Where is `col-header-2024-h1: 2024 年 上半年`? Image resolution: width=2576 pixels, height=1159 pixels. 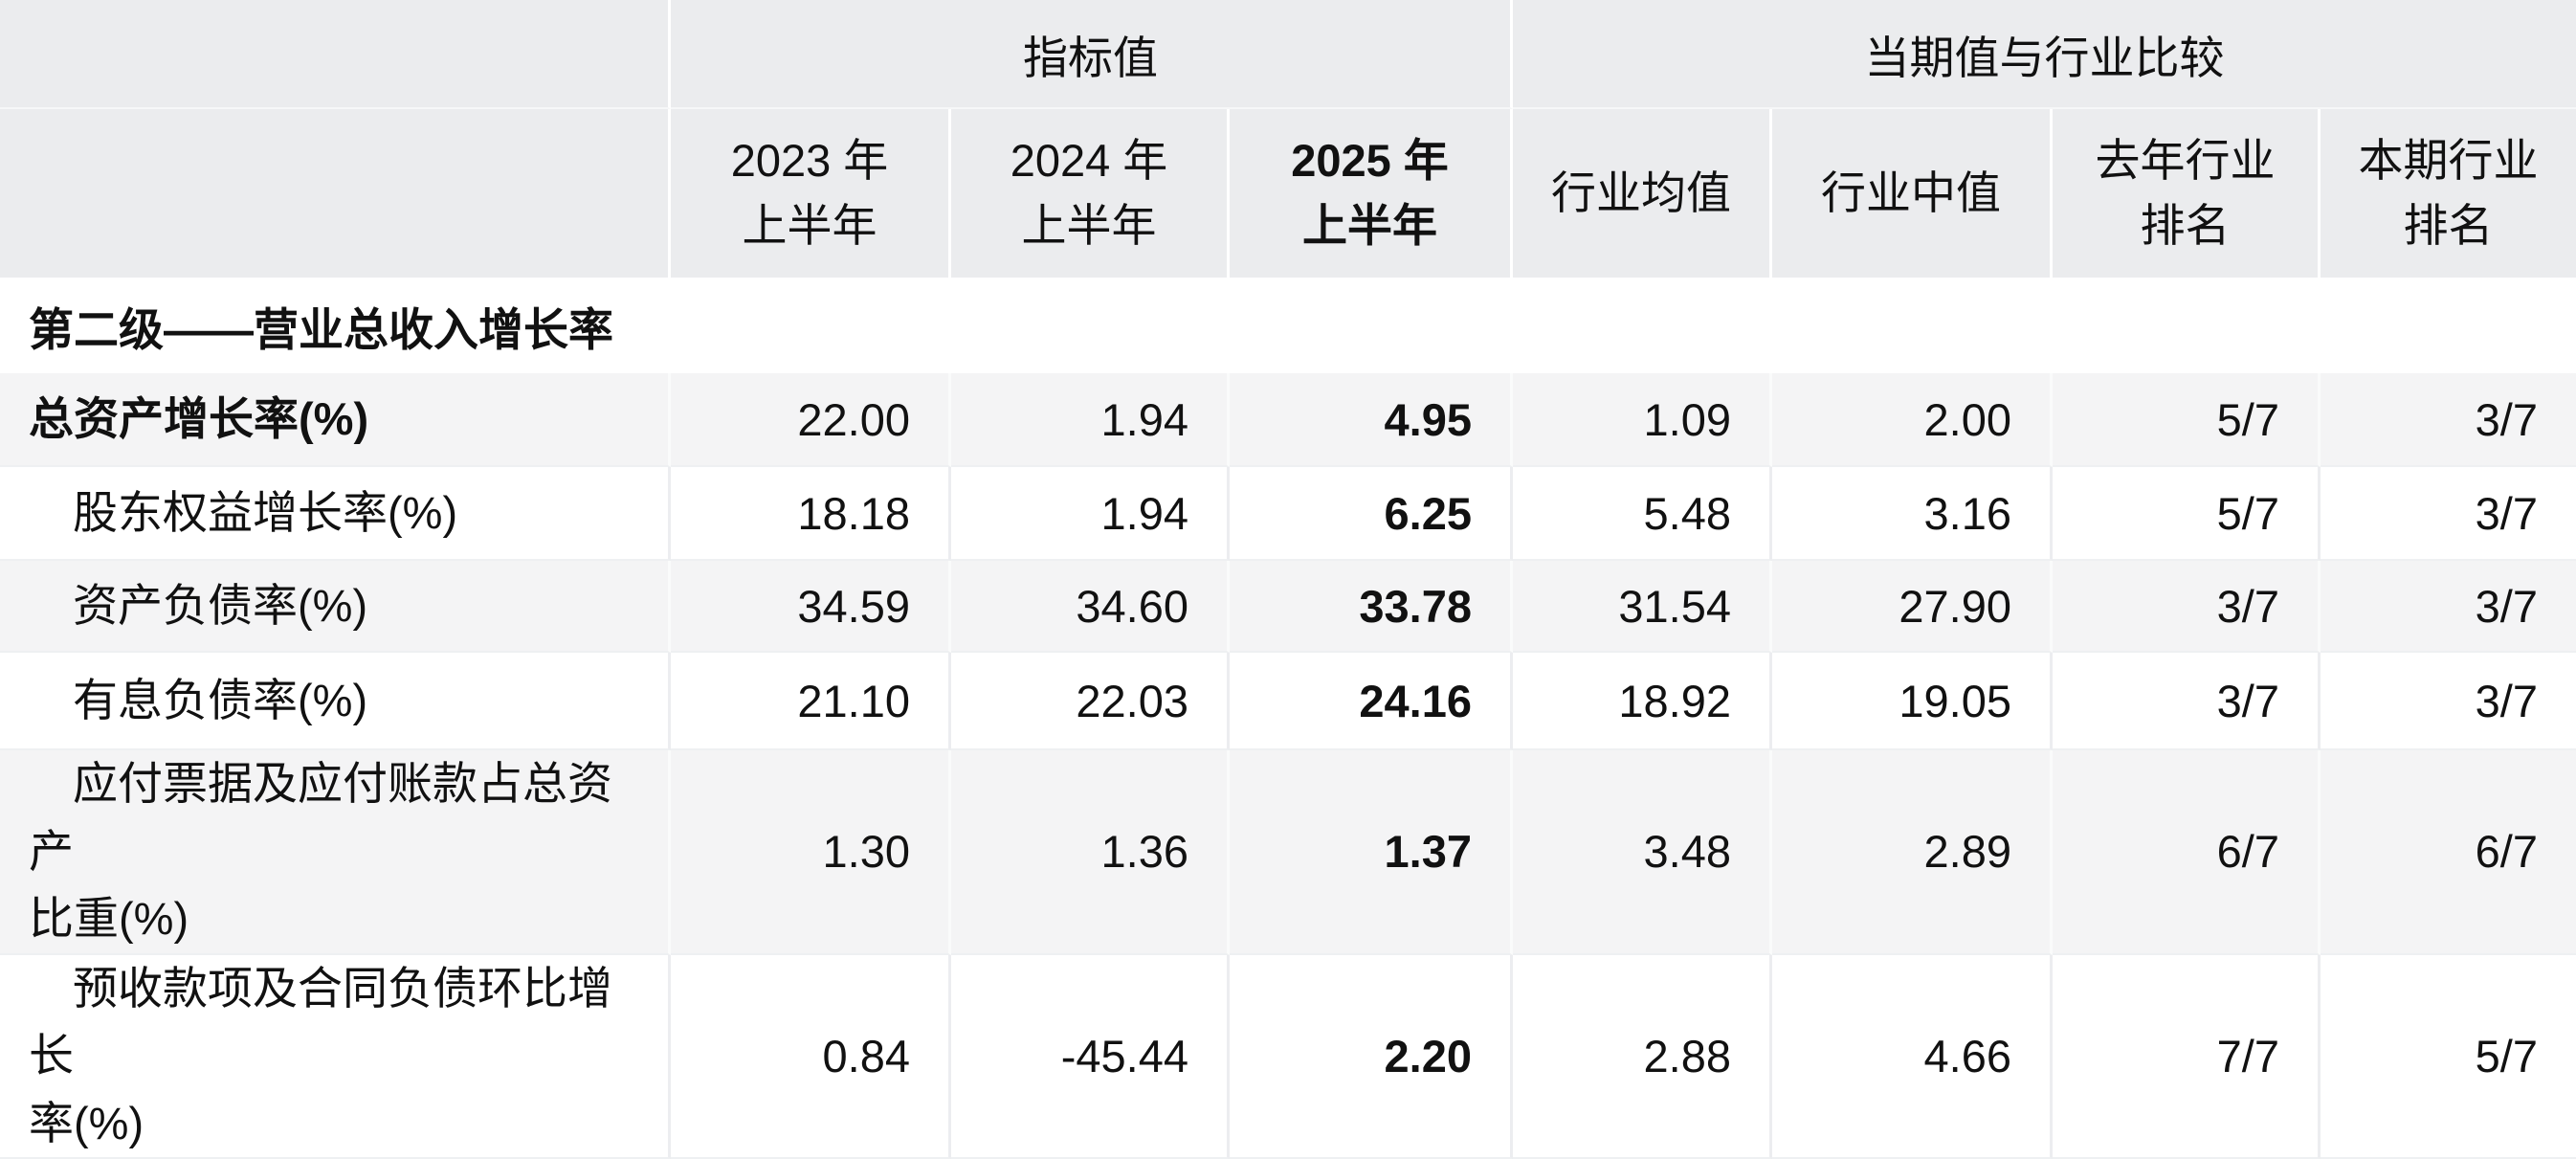 col-header-2024-h1: 2024 年 上半年 is located at coordinates (1090, 194).